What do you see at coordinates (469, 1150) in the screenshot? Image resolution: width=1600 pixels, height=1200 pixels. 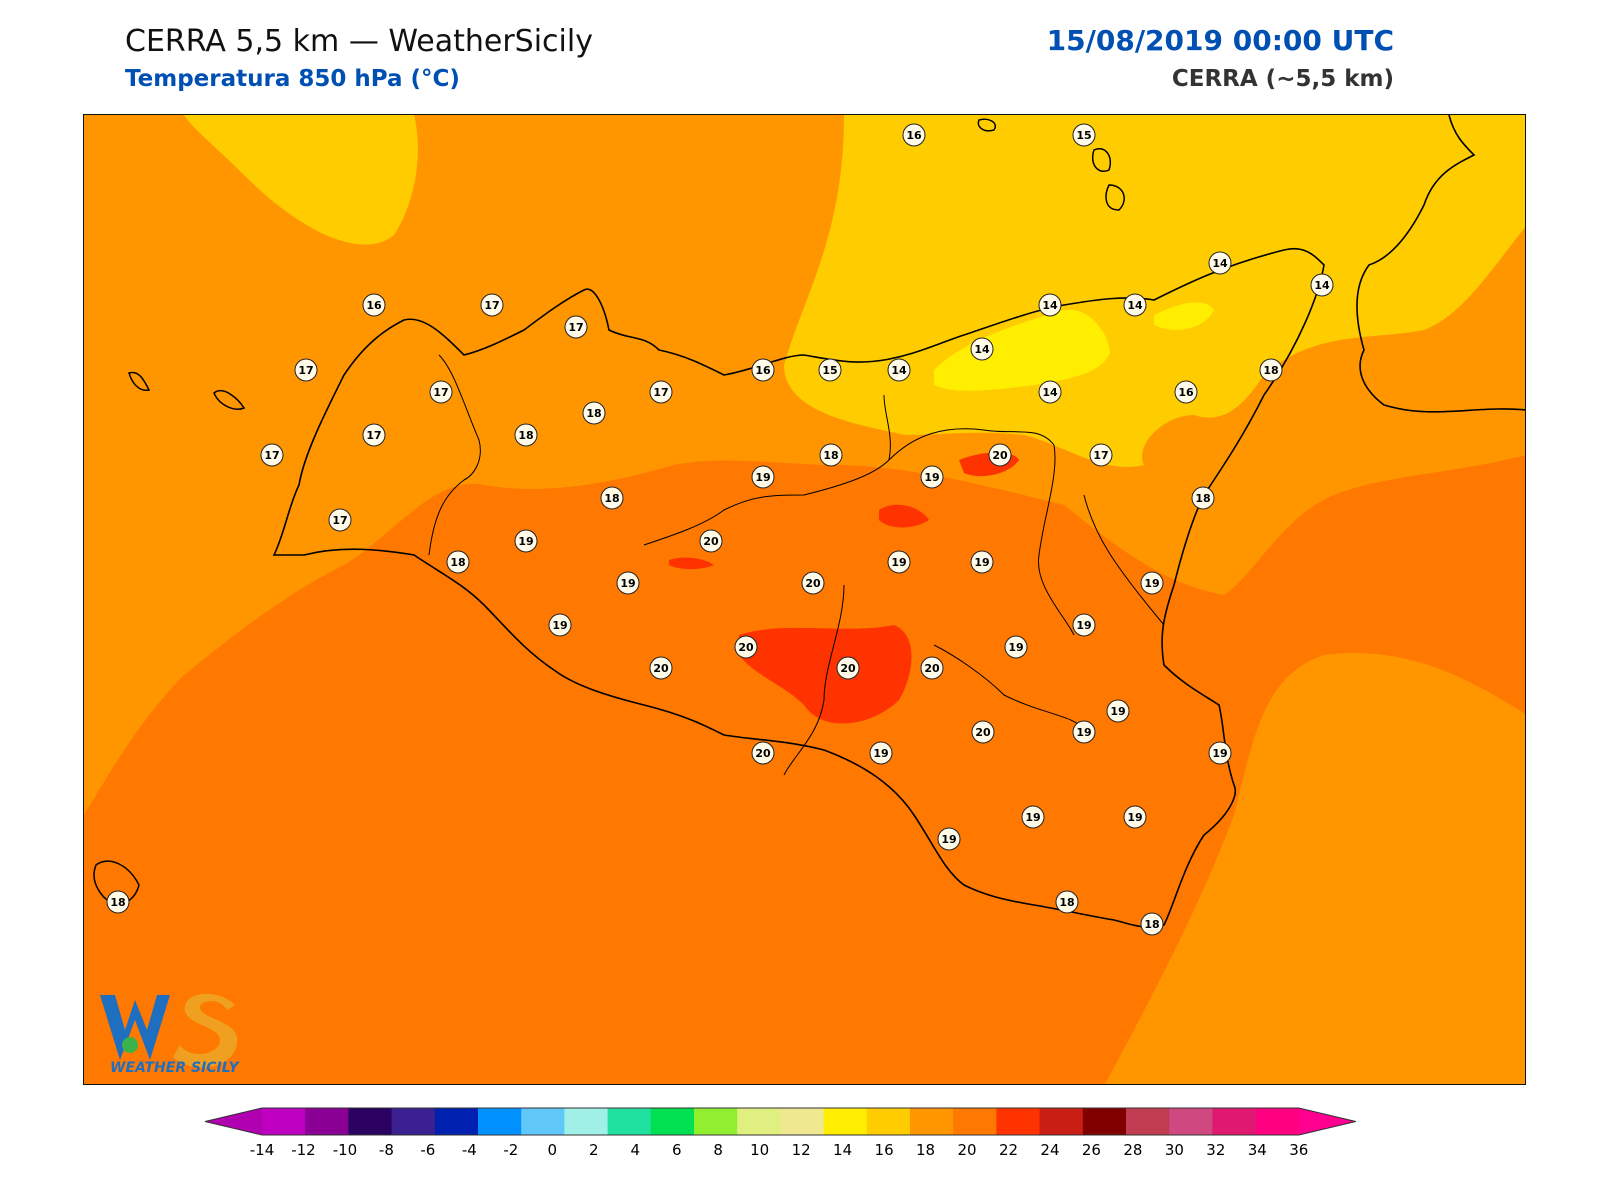 I see `colorbar-tick-label: -4` at bounding box center [469, 1150].